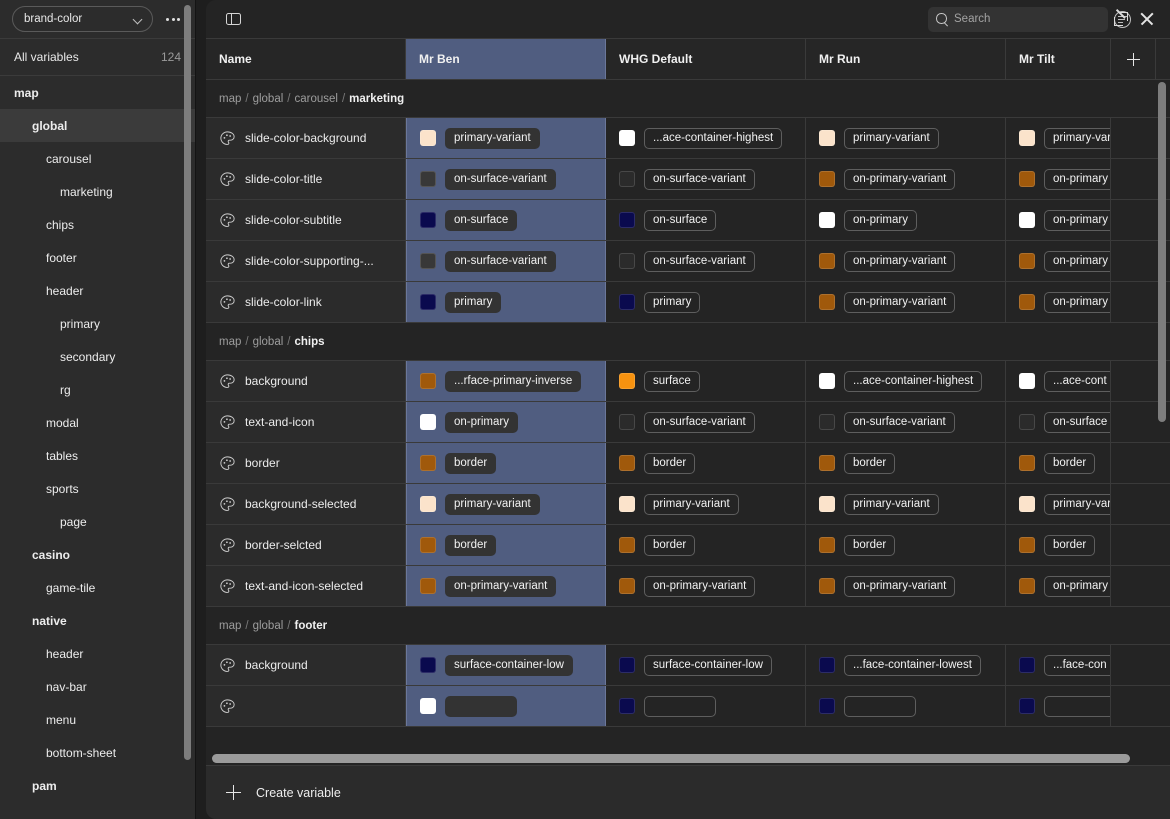 This screenshot has height=819, width=1170. Describe the element at coordinates (1058, 381) in the screenshot. I see `variable-value-cell-mrtilt: ...ace-cont` at that location.